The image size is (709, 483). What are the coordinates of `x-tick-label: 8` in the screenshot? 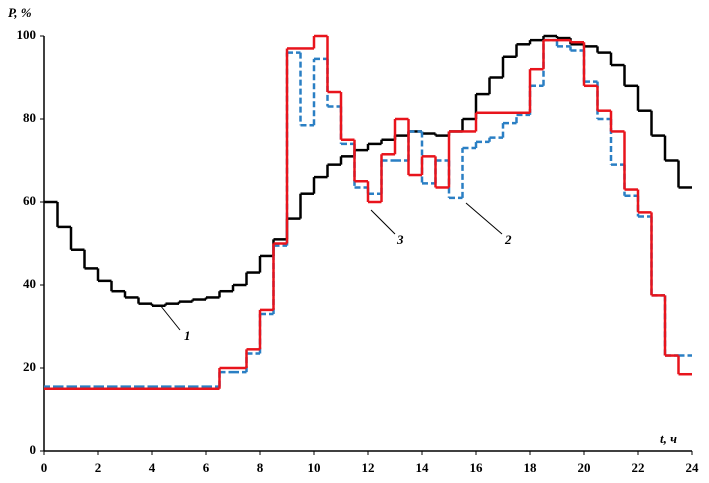 It's located at (260, 467).